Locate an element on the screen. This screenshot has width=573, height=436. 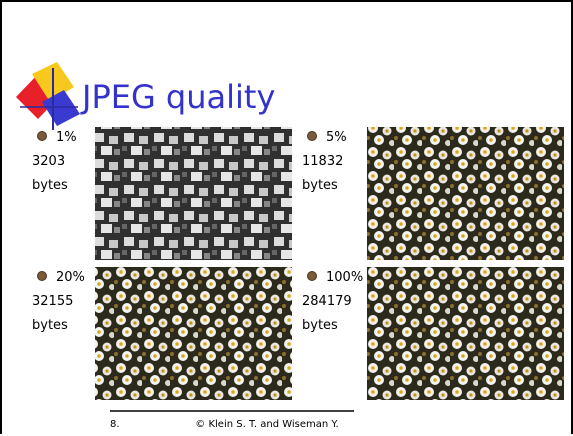
slide-title: JPEG quality is located at coordinates (177, 97).